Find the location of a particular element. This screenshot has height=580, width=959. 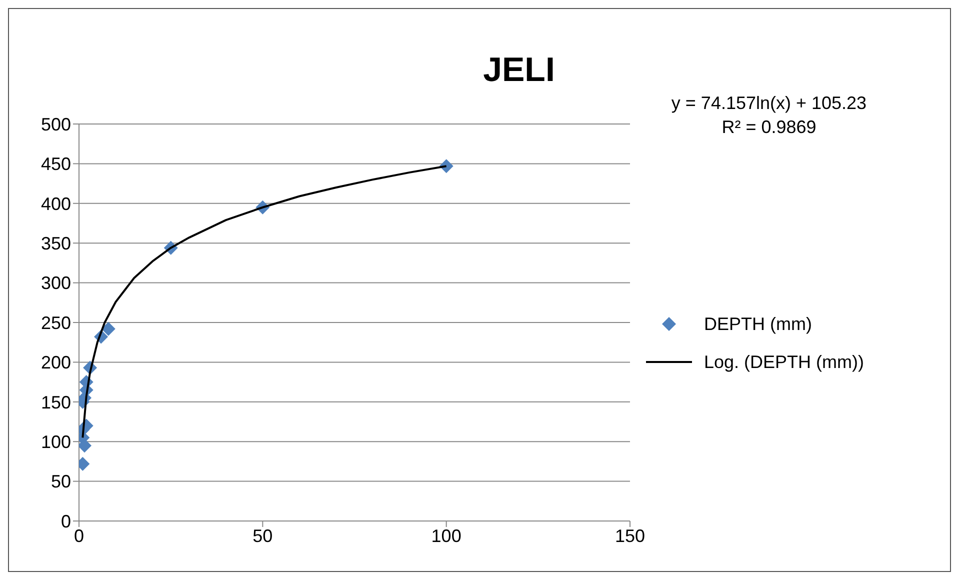

text: y = 74.157ln(x) + 105.23 is located at coordinates (769, 103).